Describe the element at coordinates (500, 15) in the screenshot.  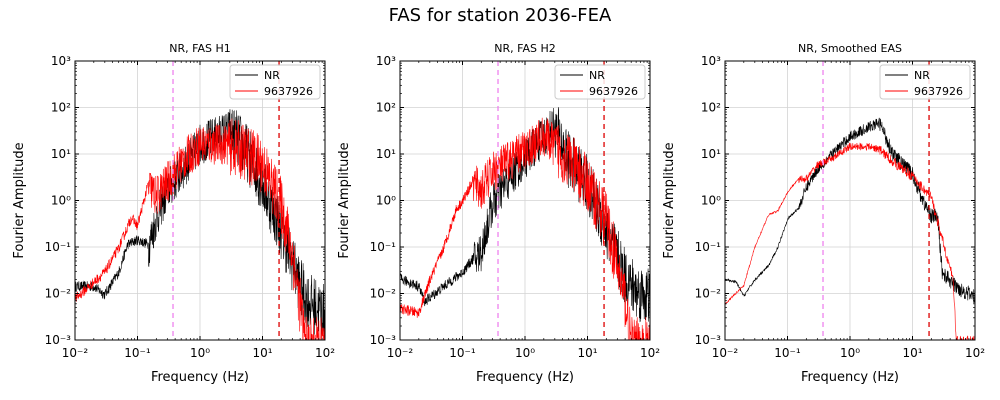
I see `figure-title: FAS for station 2036-FEA` at that location.